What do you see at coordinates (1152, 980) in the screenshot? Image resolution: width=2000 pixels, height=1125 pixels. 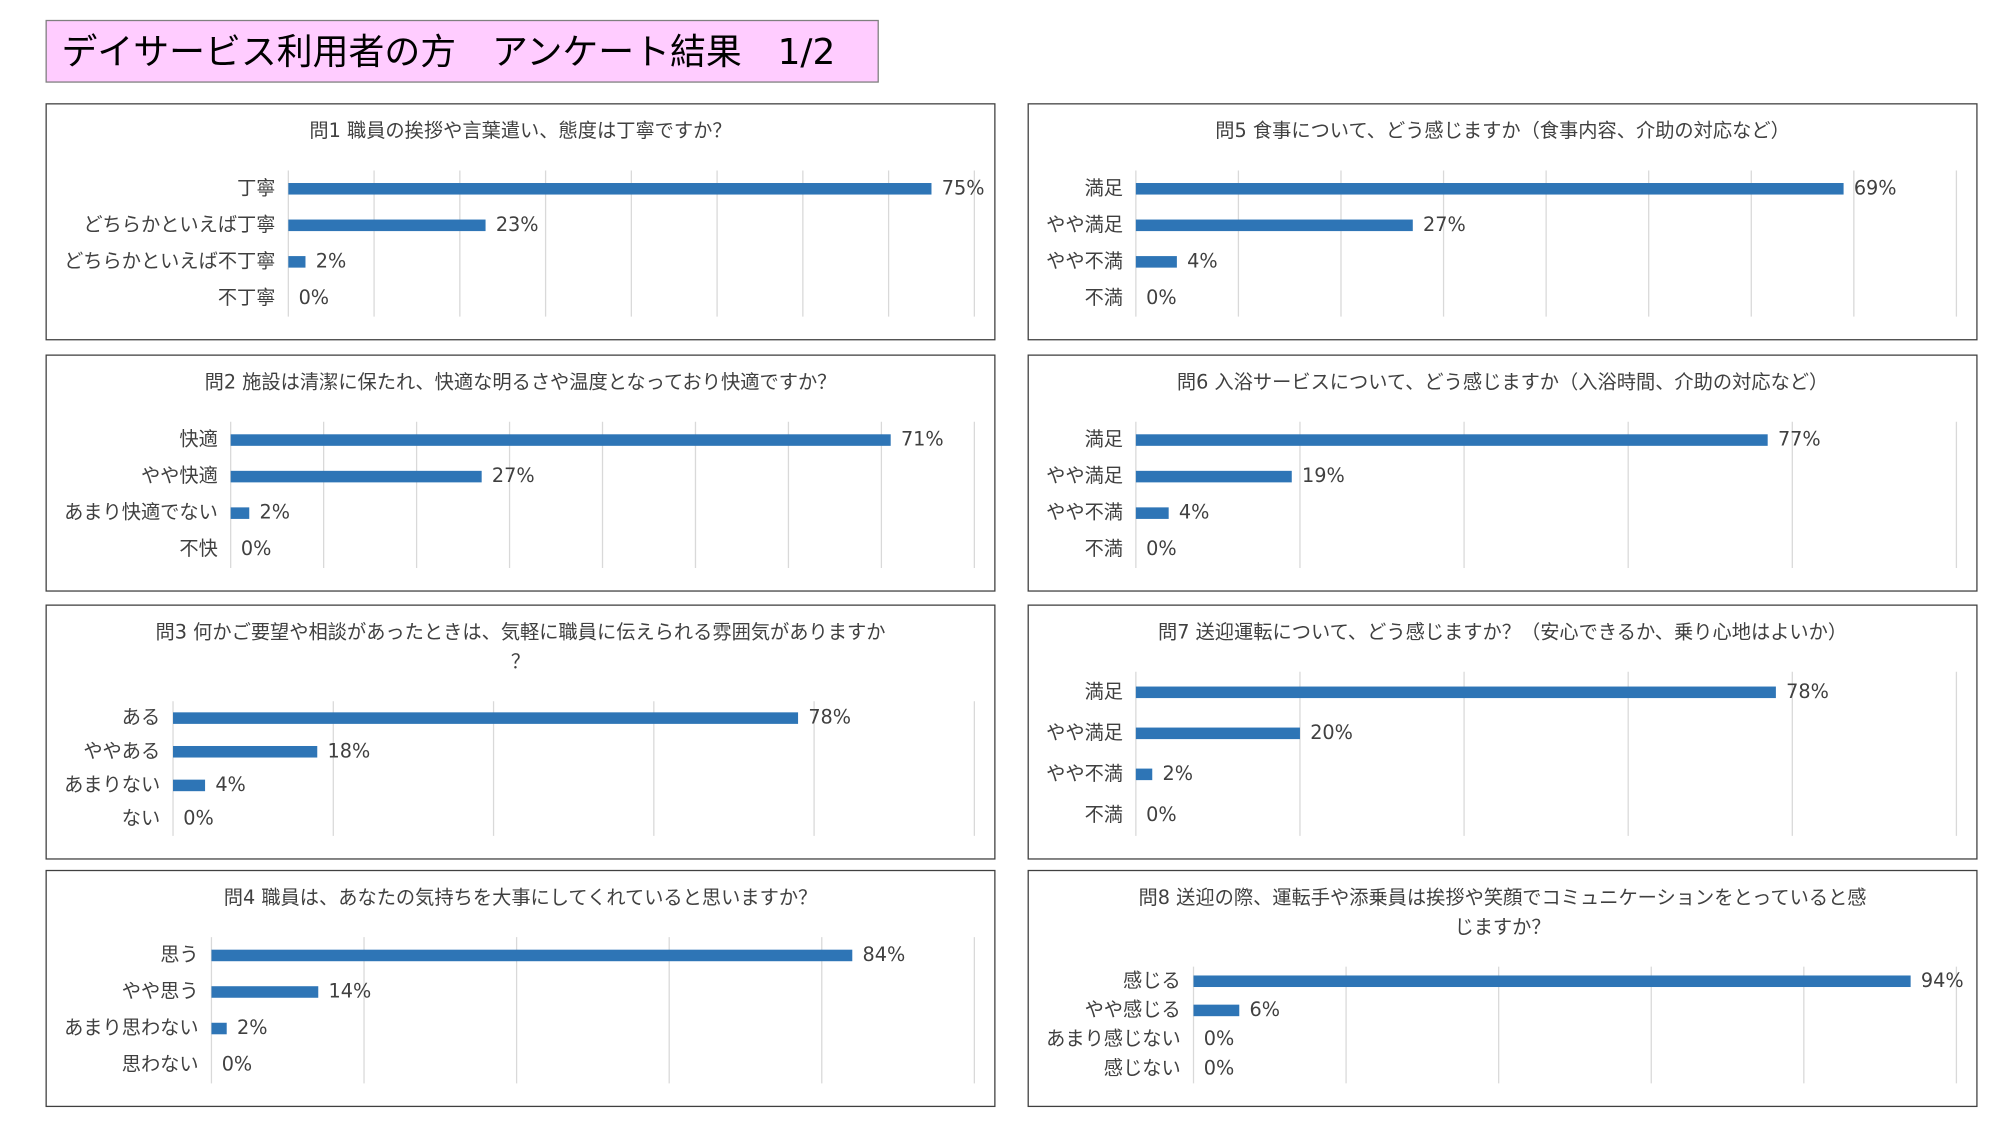 I see `category-label: 感じる` at bounding box center [1152, 980].